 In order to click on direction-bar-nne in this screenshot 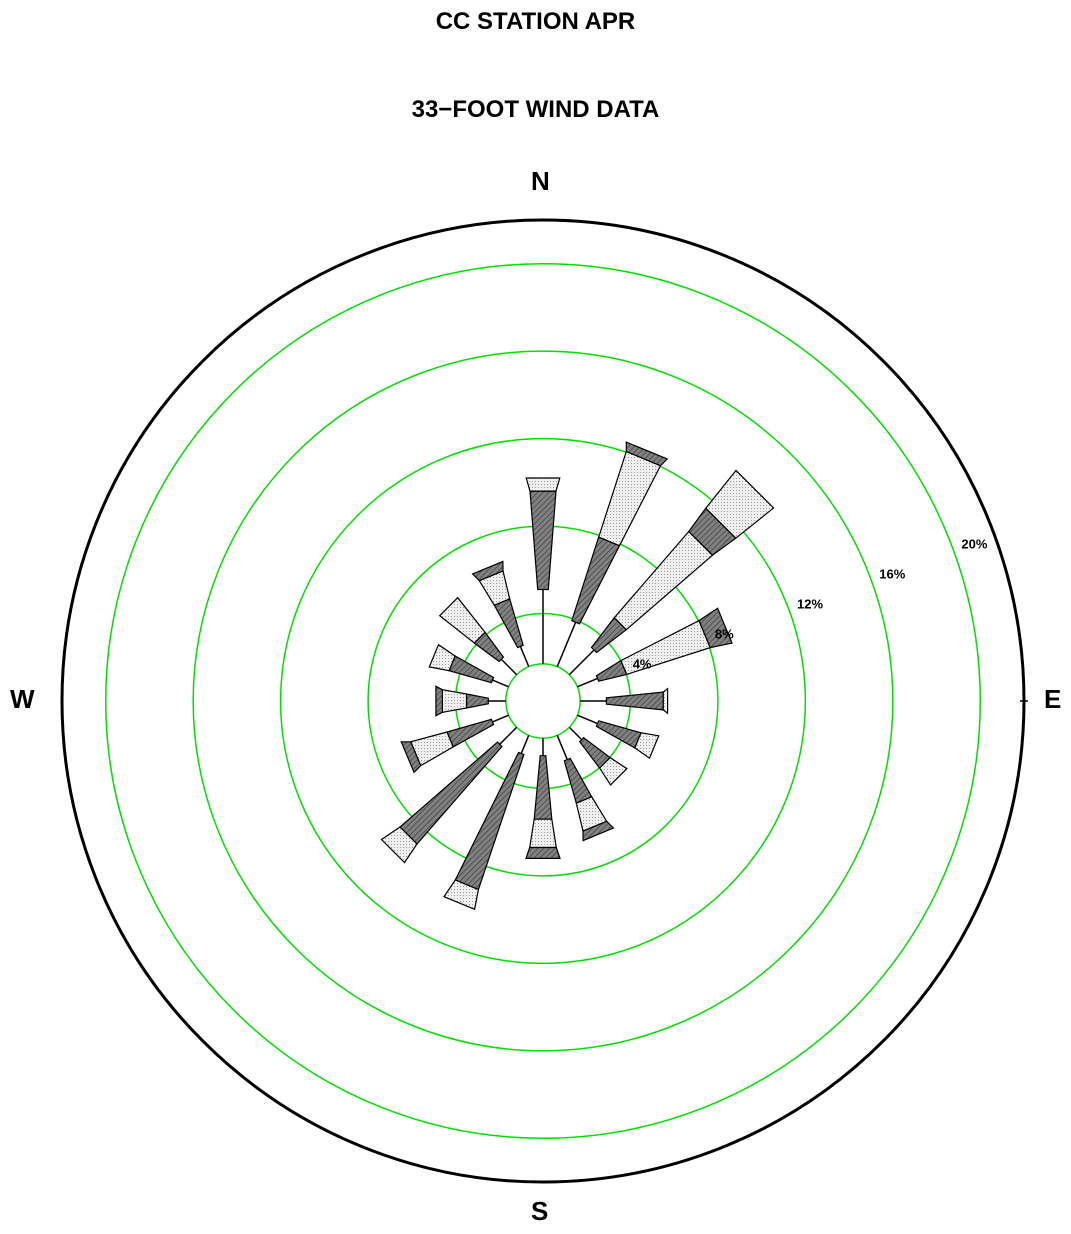, I will do `click(612, 554)`.